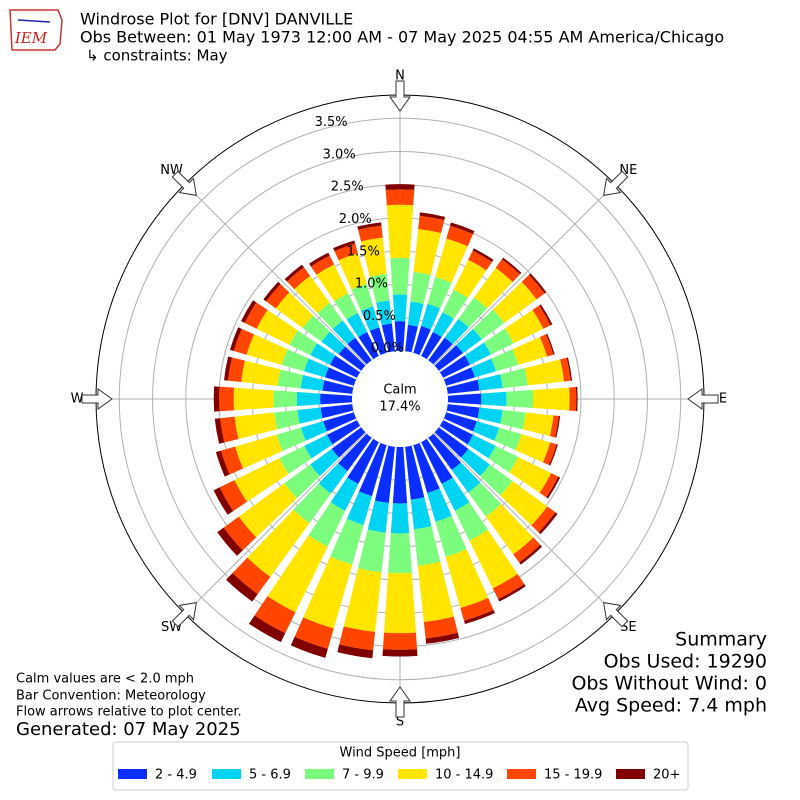 This screenshot has width=800, height=800. I want to click on generated: Generated: 07 May 2025, so click(128, 729).